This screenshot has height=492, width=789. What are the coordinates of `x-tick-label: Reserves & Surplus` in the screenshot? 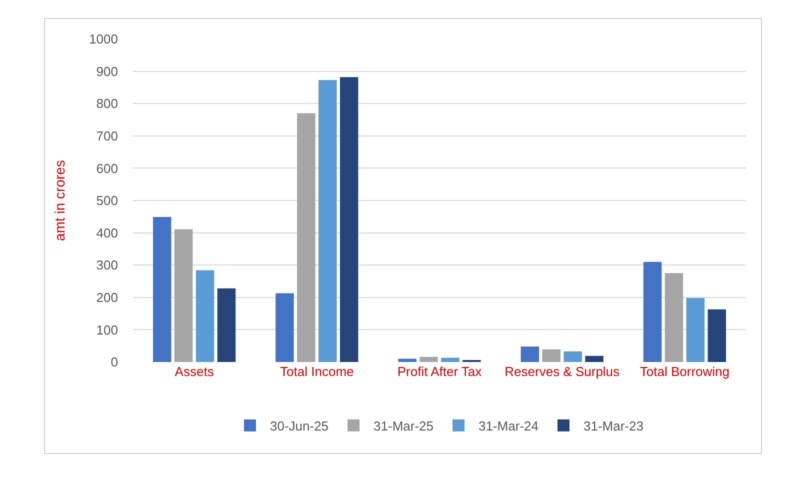 It's located at (562, 371).